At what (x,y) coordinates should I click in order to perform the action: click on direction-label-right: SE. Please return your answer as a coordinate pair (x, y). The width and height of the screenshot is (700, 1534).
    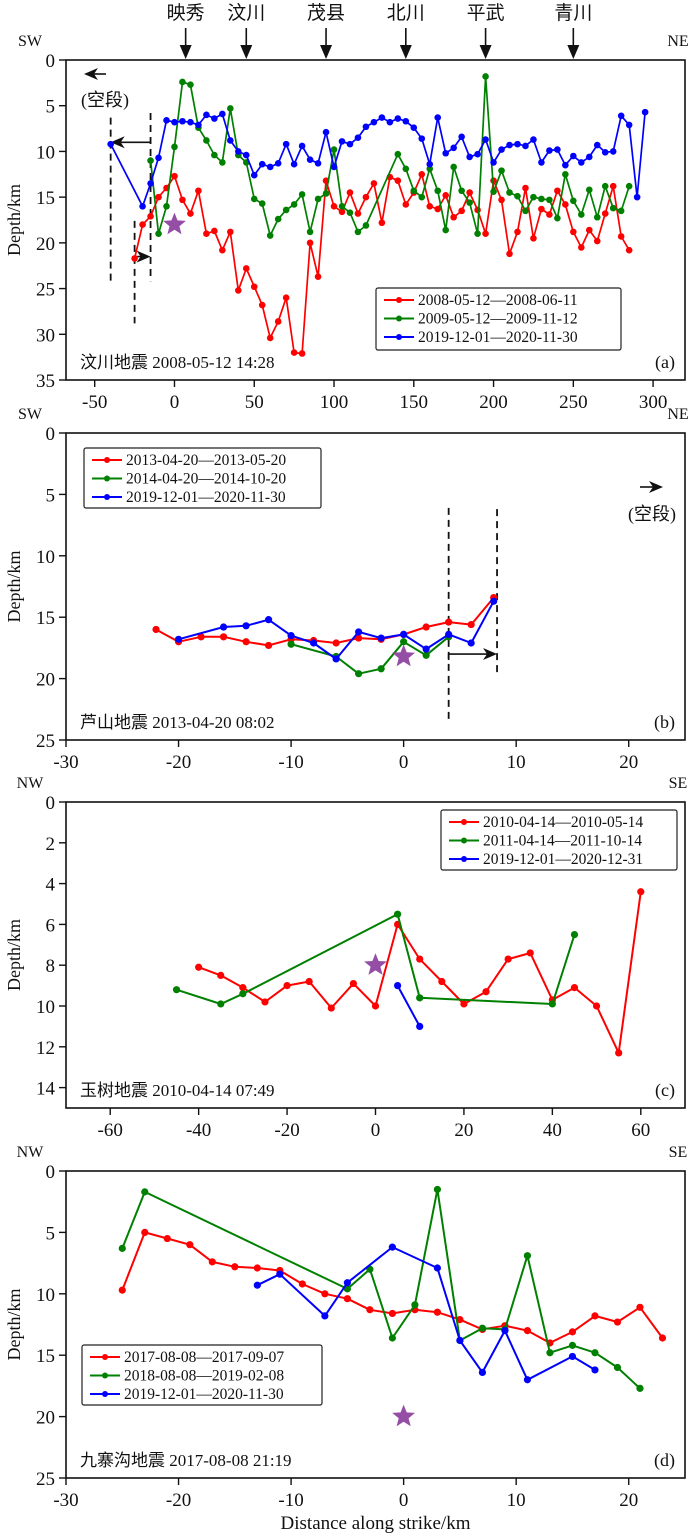
    Looking at the image, I should click on (678, 1152).